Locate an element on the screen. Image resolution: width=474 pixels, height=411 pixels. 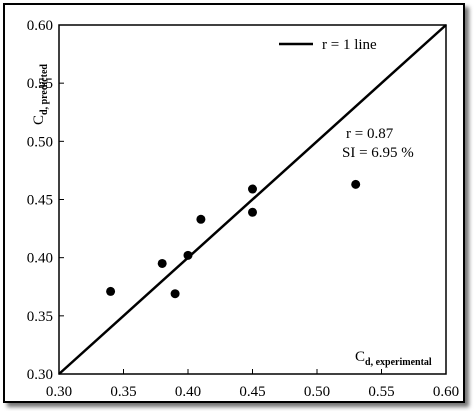
y-tick-label: 0.40 is located at coordinates (40, 259).